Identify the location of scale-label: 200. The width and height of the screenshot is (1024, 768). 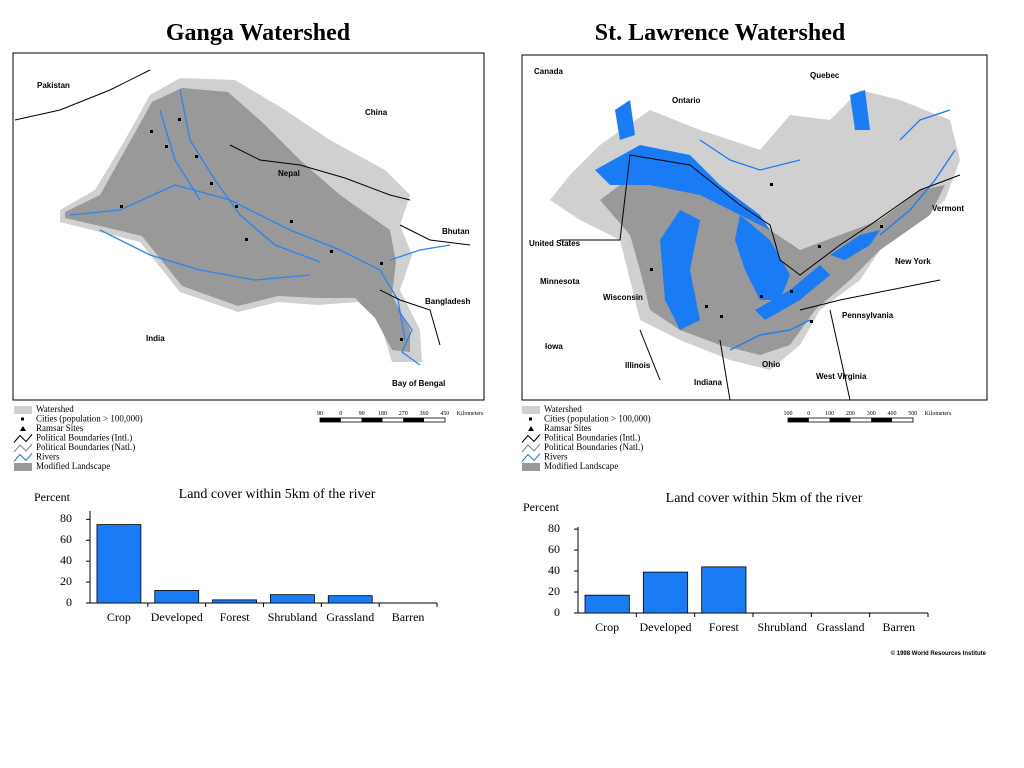
(850, 414).